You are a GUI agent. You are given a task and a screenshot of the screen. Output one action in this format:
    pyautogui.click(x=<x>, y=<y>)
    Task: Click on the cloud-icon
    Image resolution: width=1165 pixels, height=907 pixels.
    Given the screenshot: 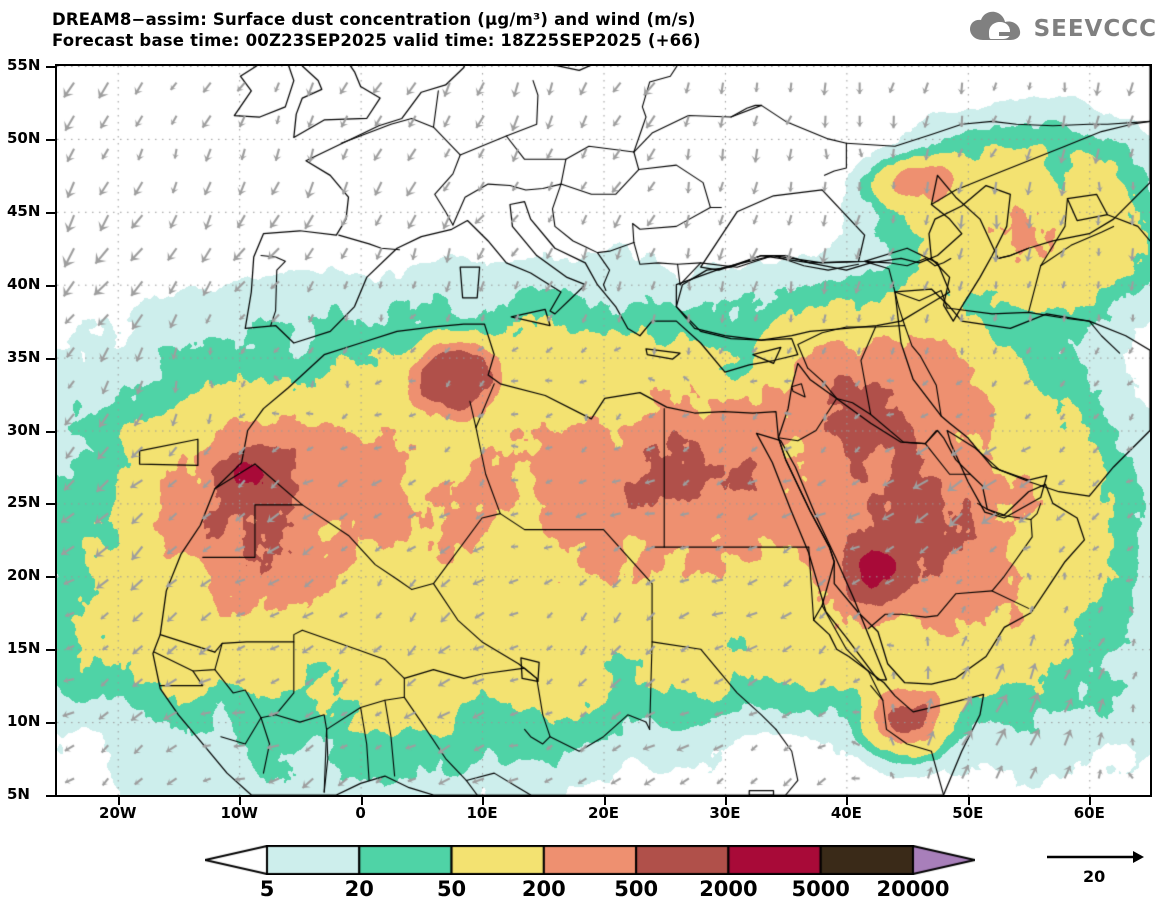 What is the action you would take?
    pyautogui.click(x=998, y=29)
    